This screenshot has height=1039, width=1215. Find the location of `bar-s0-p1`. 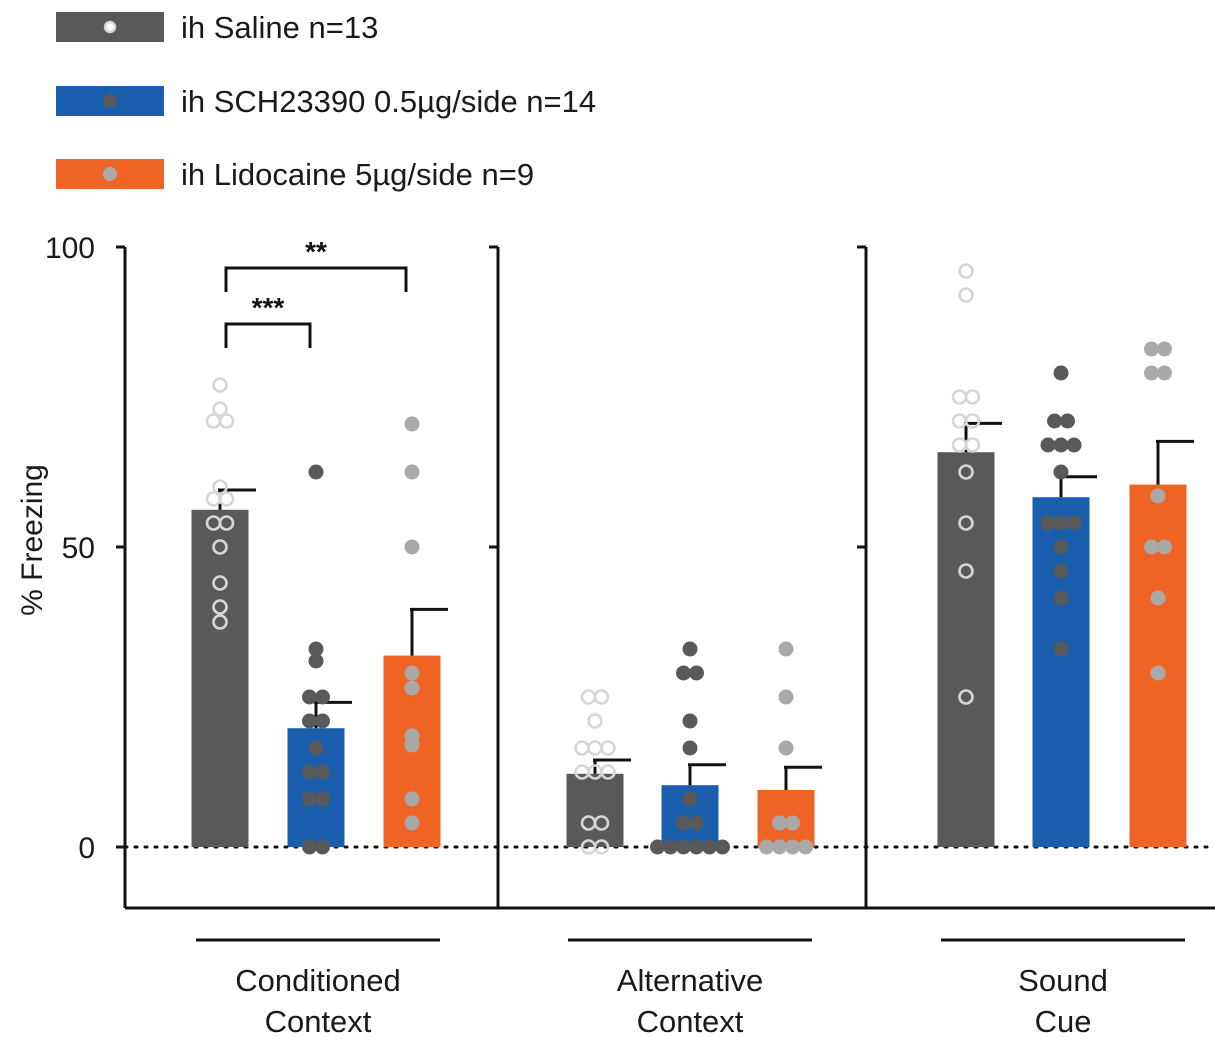

bar-s0-p1 is located at coordinates (595, 810).